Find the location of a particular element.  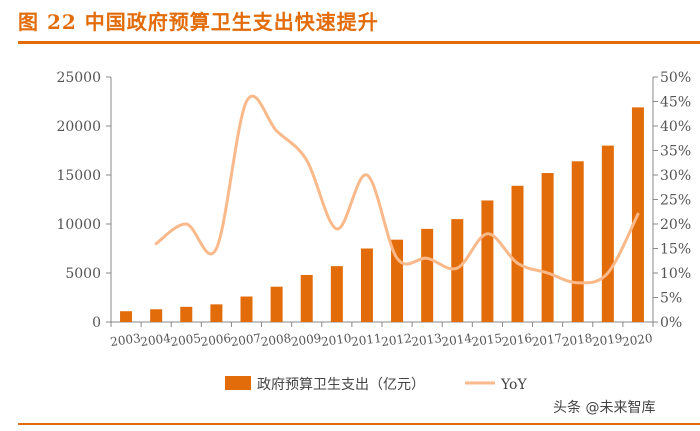

legend: 政府预算卫生支出（亿元） YoY is located at coordinates (376, 384).